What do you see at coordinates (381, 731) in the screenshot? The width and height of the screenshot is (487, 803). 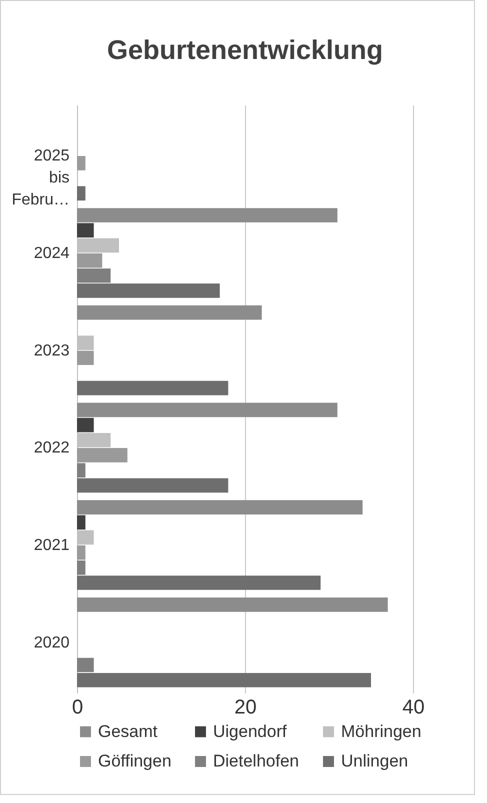 I see `legend-label: Möhringen` at bounding box center [381, 731].